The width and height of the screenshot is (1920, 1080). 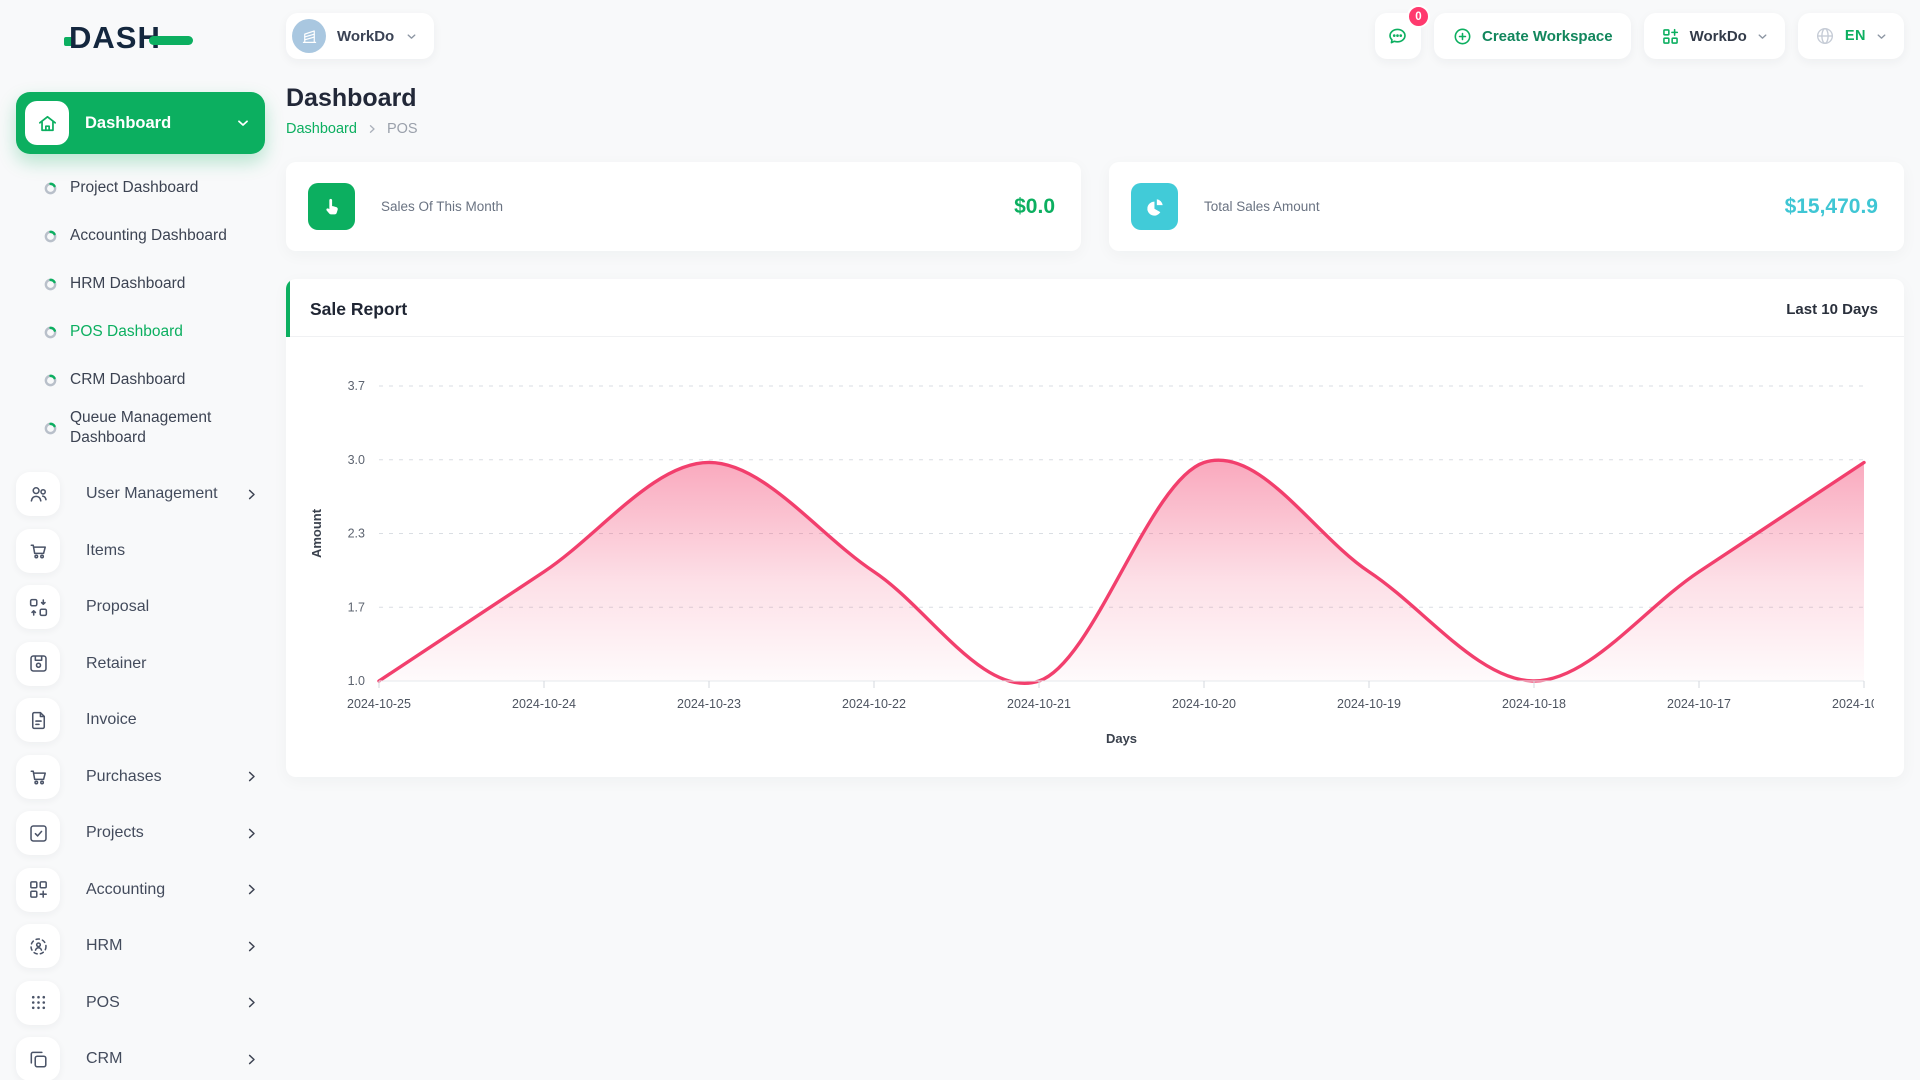 What do you see at coordinates (366, 36) in the screenshot?
I see `workspace-name: WorkDo` at bounding box center [366, 36].